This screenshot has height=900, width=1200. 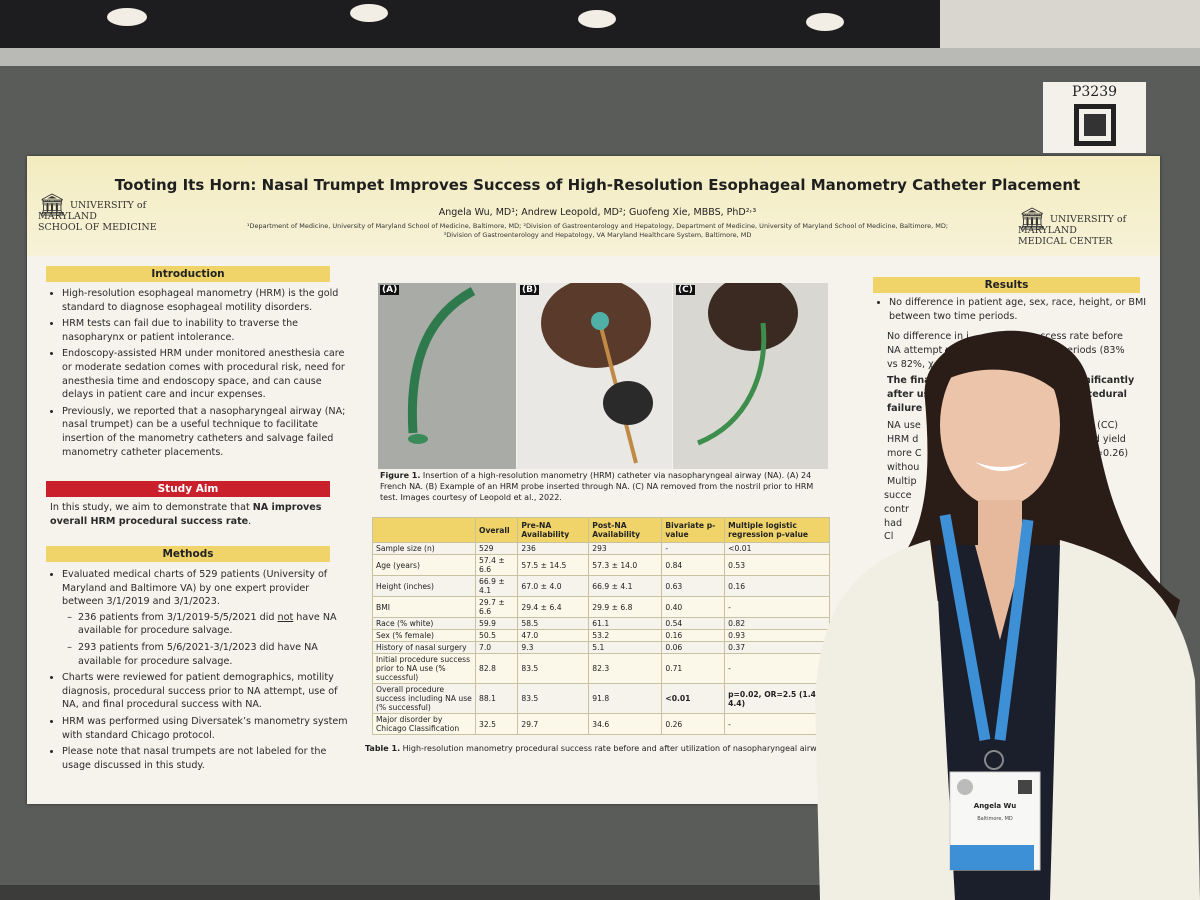 What do you see at coordinates (1101, 380) in the screenshot?
I see `text-fragment: significantly` at bounding box center [1101, 380].